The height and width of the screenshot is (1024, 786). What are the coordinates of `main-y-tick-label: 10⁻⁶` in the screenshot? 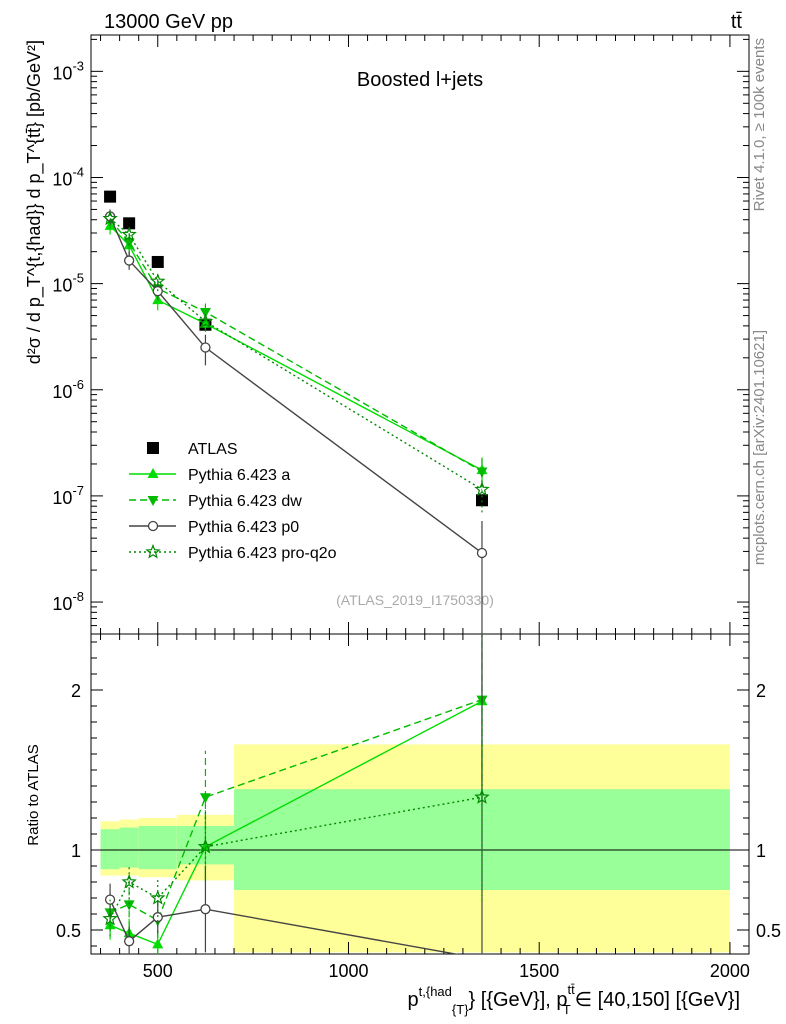 It's located at (68, 389).